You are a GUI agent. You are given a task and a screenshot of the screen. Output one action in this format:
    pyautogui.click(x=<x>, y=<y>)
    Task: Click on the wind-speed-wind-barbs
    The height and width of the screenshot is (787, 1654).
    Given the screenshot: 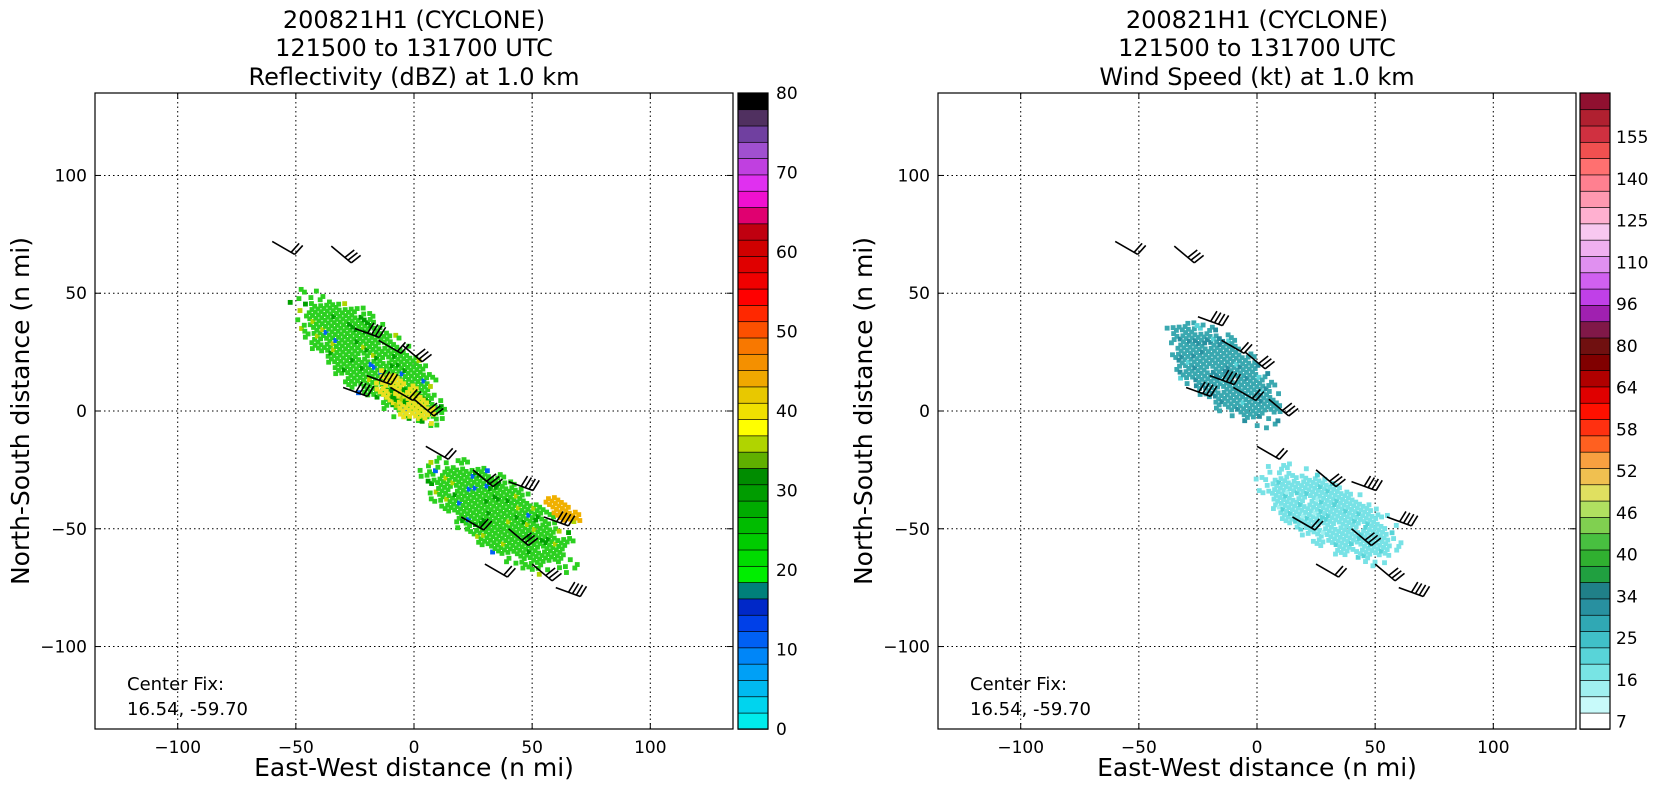 What is the action you would take?
    pyautogui.click(x=1272, y=419)
    